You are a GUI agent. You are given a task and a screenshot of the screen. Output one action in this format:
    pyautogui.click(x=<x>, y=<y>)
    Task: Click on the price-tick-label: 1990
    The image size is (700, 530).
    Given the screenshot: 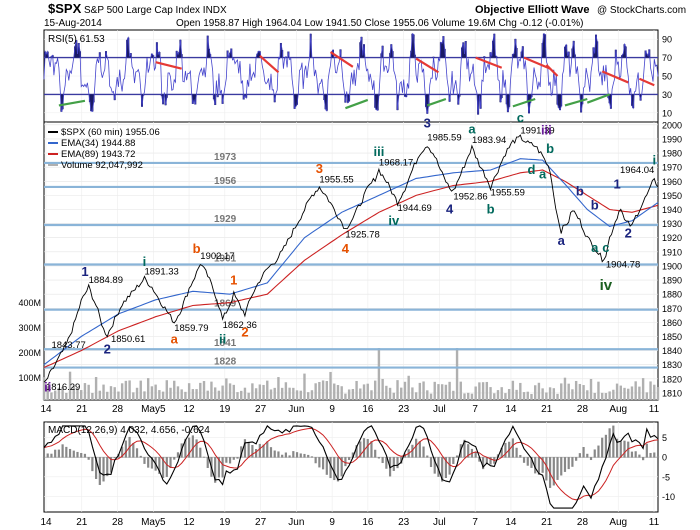 What is the action you would take?
    pyautogui.click(x=672, y=139)
    